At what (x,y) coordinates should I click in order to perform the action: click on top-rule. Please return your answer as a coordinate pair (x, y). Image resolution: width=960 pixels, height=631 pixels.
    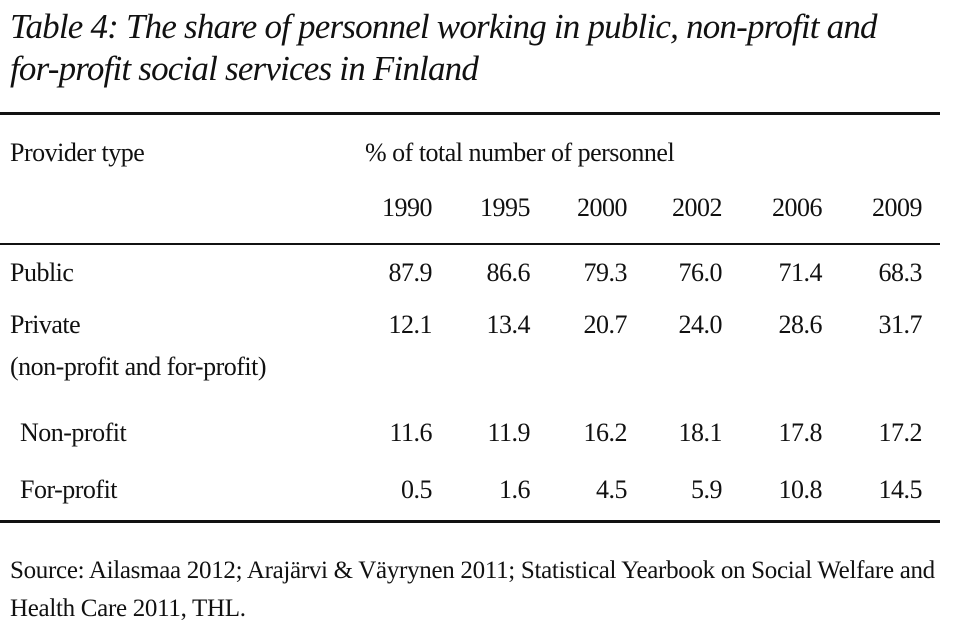
    Looking at the image, I should click on (470, 113).